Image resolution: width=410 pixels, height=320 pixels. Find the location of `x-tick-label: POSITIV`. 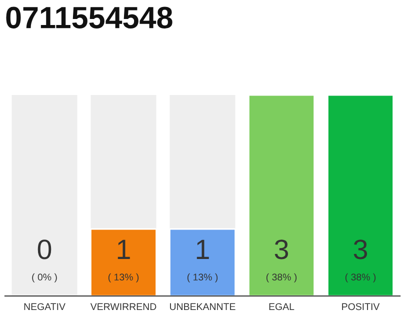

x-tick-label: POSITIV is located at coordinates (361, 306).